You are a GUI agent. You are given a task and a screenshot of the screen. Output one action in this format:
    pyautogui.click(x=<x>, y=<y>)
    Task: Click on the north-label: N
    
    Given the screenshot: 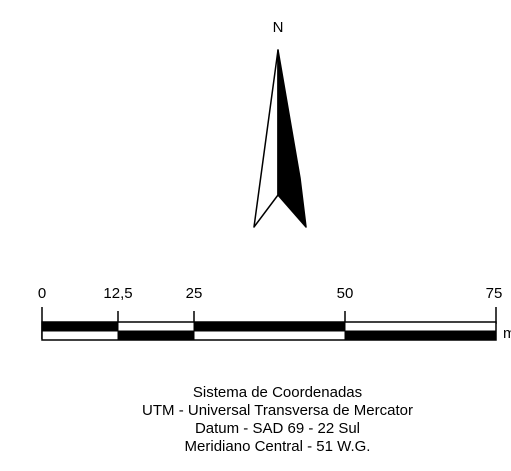 What is the action you would take?
    pyautogui.click(x=278, y=27)
    